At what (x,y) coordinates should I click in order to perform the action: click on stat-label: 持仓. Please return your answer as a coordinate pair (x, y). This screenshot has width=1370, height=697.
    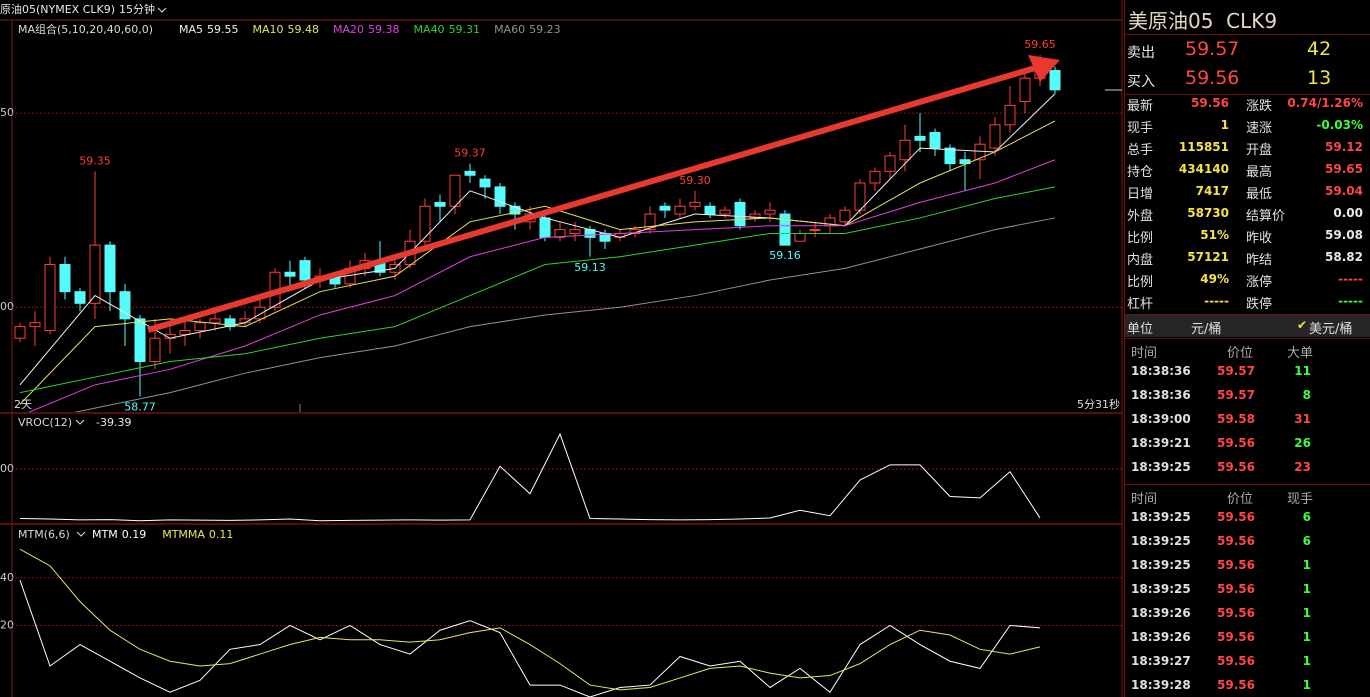
    Looking at the image, I should click on (1140, 172).